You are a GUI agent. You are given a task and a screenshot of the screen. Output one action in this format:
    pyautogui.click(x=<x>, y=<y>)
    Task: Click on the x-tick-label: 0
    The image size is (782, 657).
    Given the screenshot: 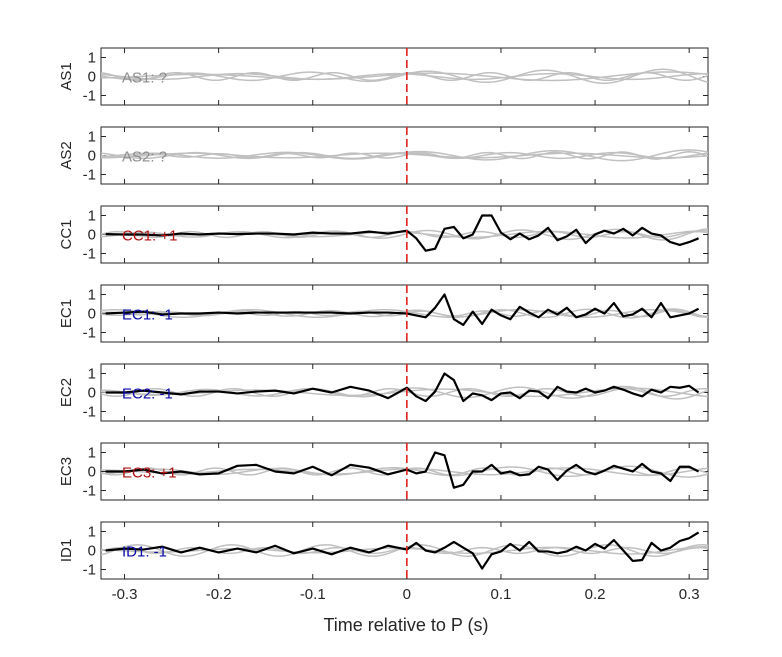 What is the action you would take?
    pyautogui.click(x=407, y=594)
    